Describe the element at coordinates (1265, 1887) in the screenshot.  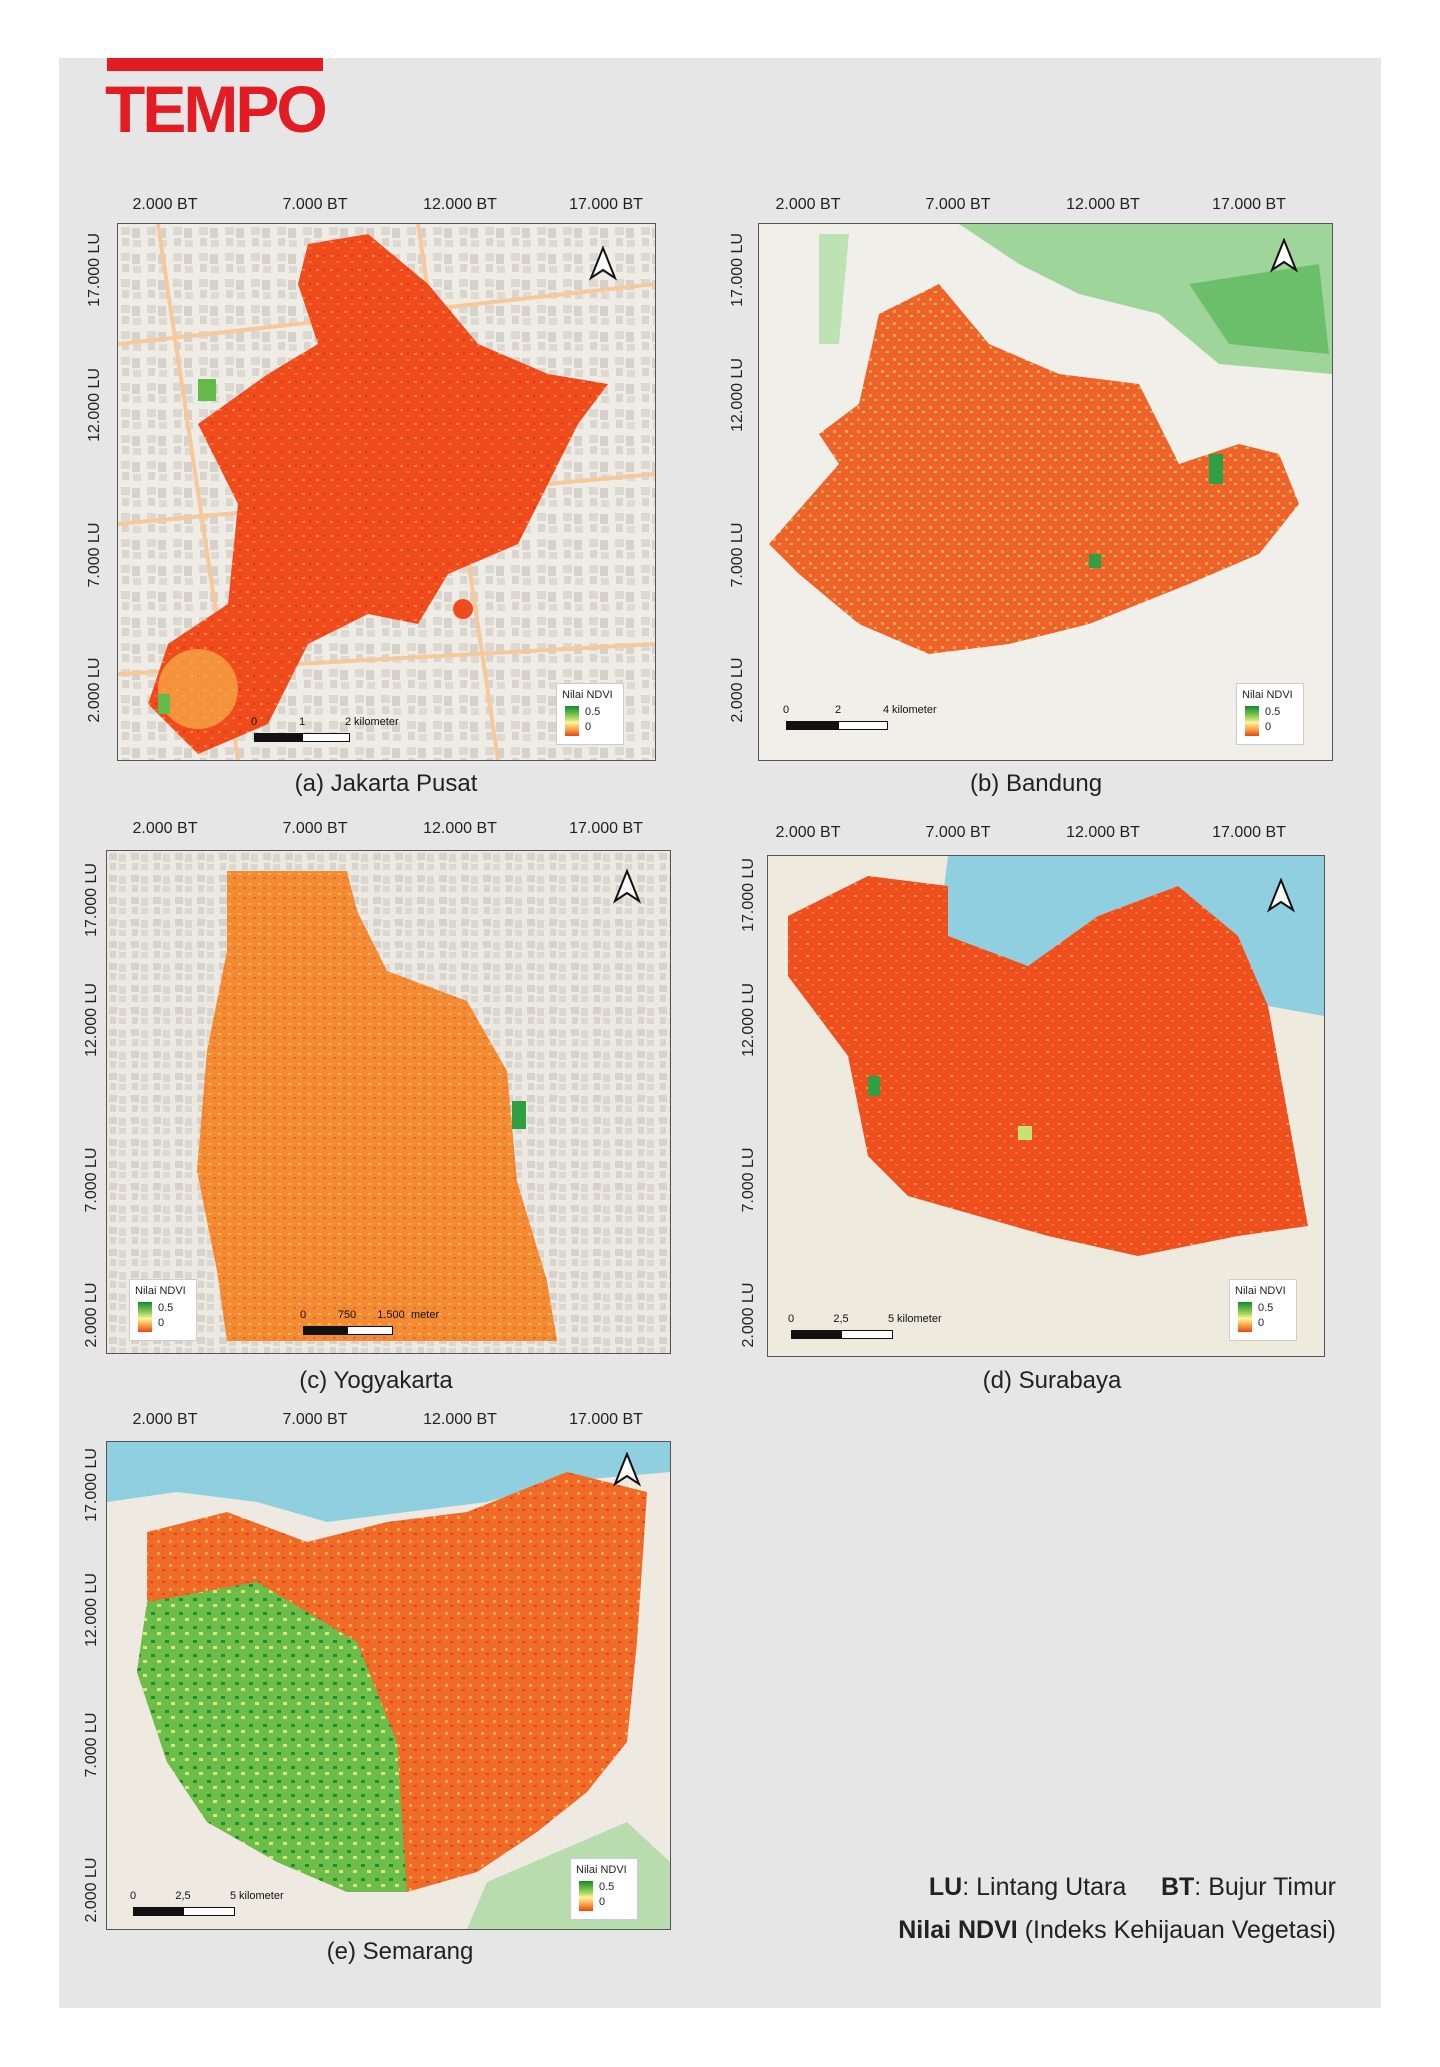
I see `bt-text: : Bujur Timur` at that location.